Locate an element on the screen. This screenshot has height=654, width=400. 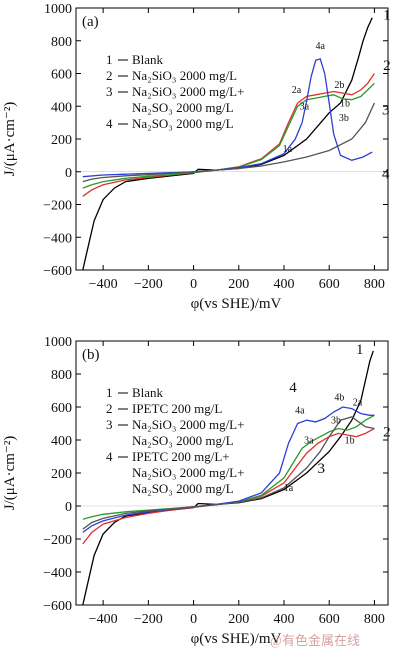
legend-entry: IPETC 200 mg/L is located at coordinates (177, 408).